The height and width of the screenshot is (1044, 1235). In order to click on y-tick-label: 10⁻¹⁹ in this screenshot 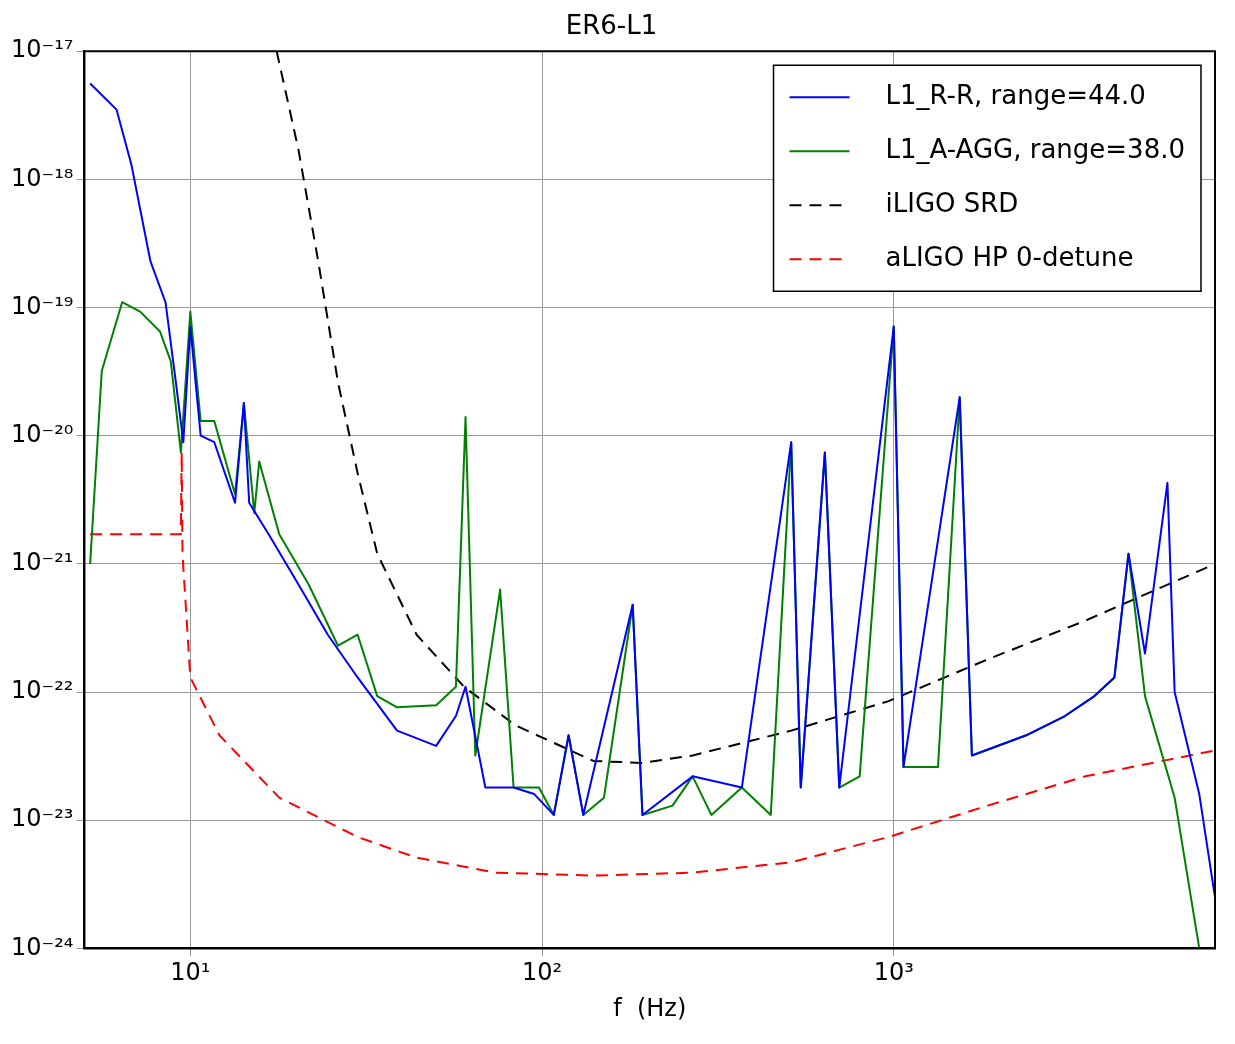, I will do `click(42, 305)`.